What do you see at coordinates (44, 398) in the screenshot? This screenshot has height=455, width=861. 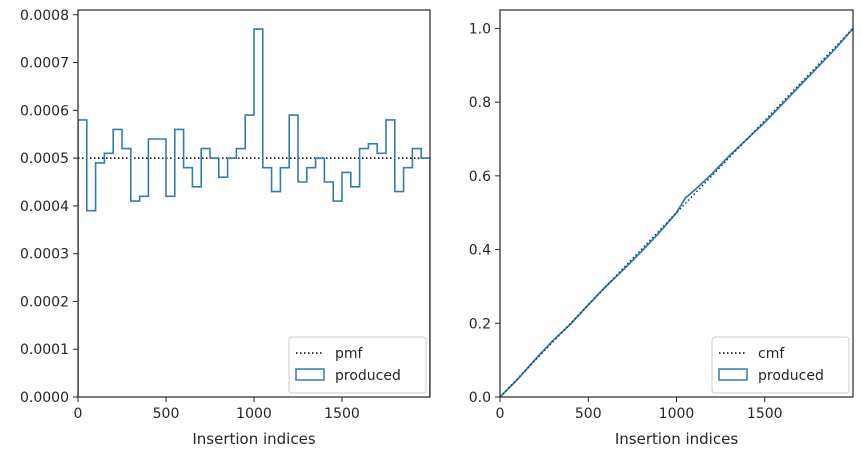 I see `y-tick-label: 0.0000` at bounding box center [44, 398].